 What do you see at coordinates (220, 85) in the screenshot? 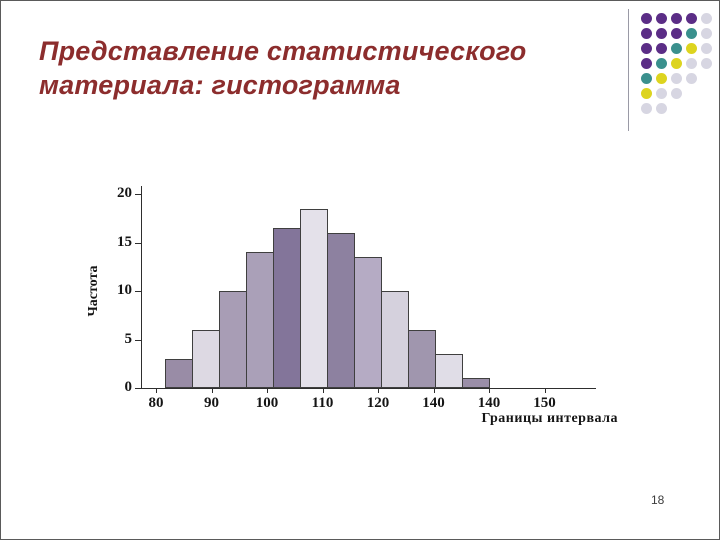
I see `title-line-2: материала: гистограмма` at bounding box center [220, 85].